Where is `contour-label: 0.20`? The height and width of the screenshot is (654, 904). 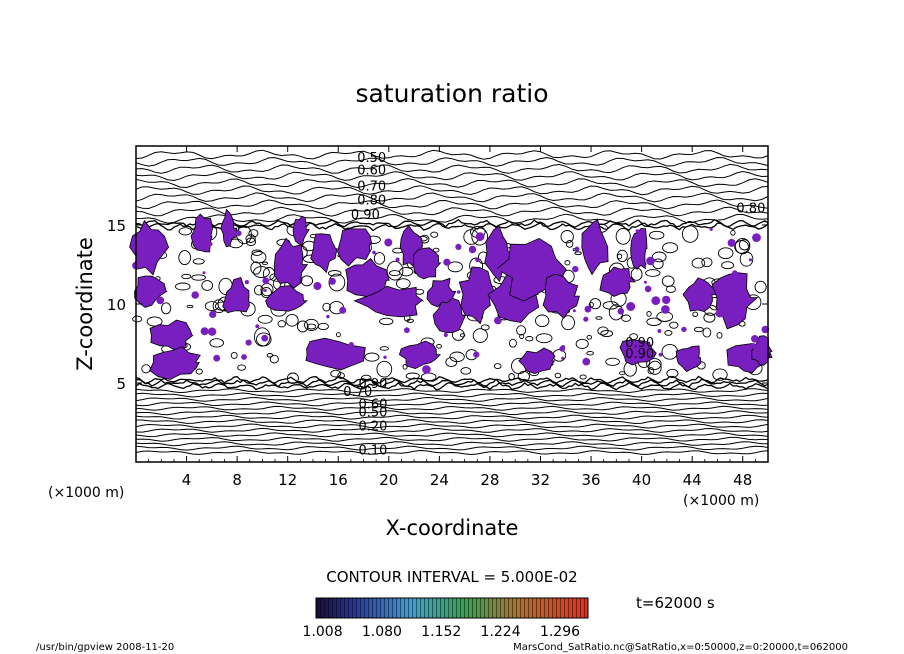 contour-label: 0.20 is located at coordinates (373, 427).